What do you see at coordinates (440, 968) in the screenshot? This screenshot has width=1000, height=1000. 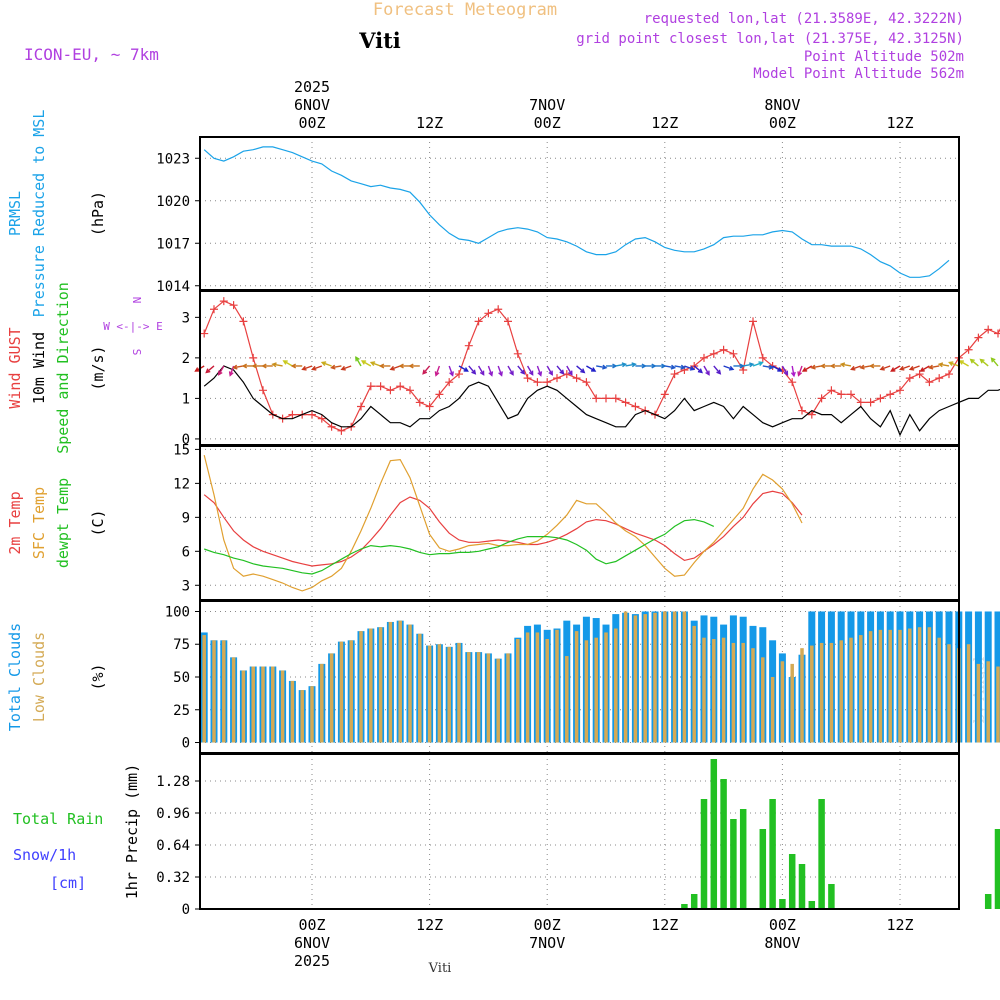 I see `footer-location: Viti` at bounding box center [440, 968].